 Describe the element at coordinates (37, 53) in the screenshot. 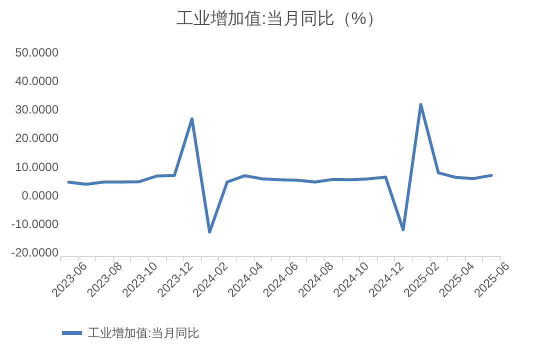

I see `y-tick-label: 50.0000` at that location.